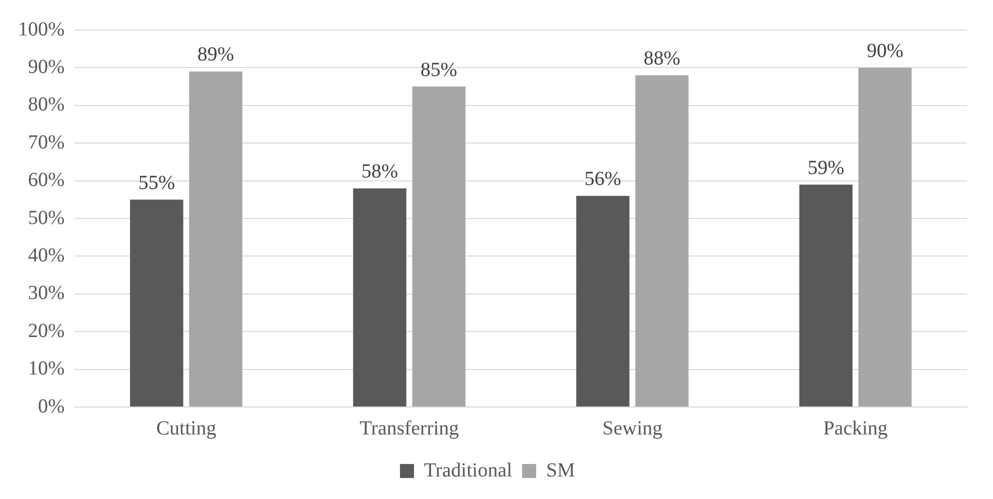 The image size is (993, 499). What do you see at coordinates (51, 406) in the screenshot?
I see `y-tick-label: 0%` at bounding box center [51, 406].